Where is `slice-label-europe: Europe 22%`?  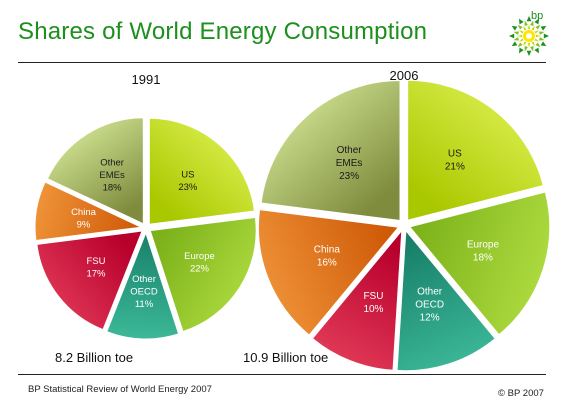 slice-label-europe: Europe 22% is located at coordinates (199, 263).